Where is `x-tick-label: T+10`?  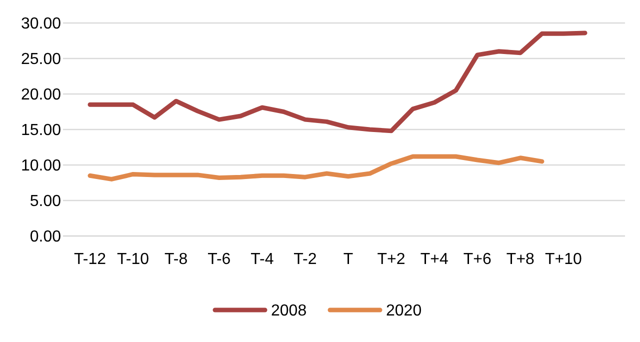
x-tick-label: T+10 is located at coordinates (563, 259).